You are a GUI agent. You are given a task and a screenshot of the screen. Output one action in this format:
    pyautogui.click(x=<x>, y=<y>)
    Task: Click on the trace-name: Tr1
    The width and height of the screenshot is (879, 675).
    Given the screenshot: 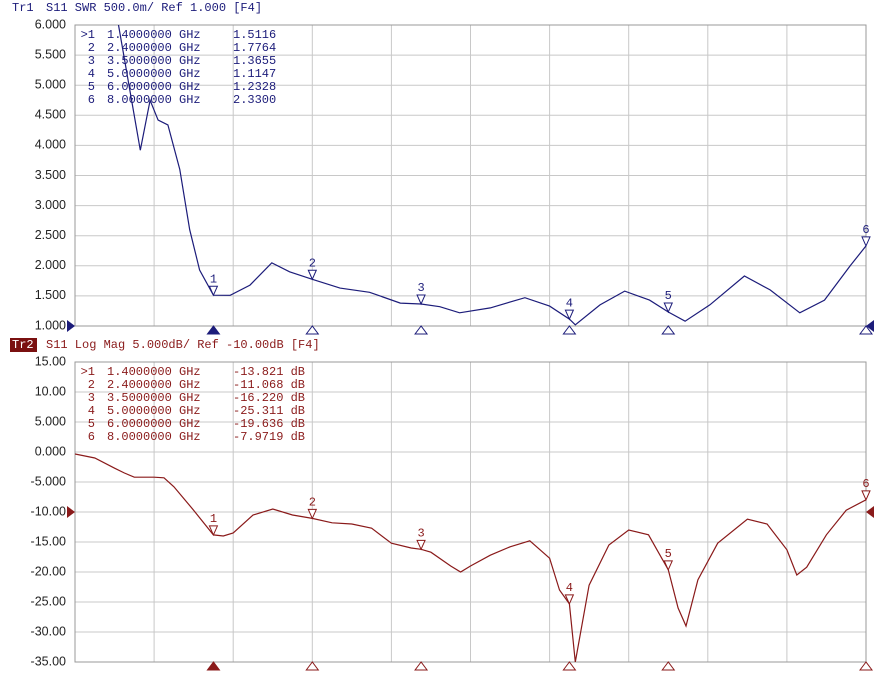 What is the action you would take?
    pyautogui.click(x=23, y=8)
    